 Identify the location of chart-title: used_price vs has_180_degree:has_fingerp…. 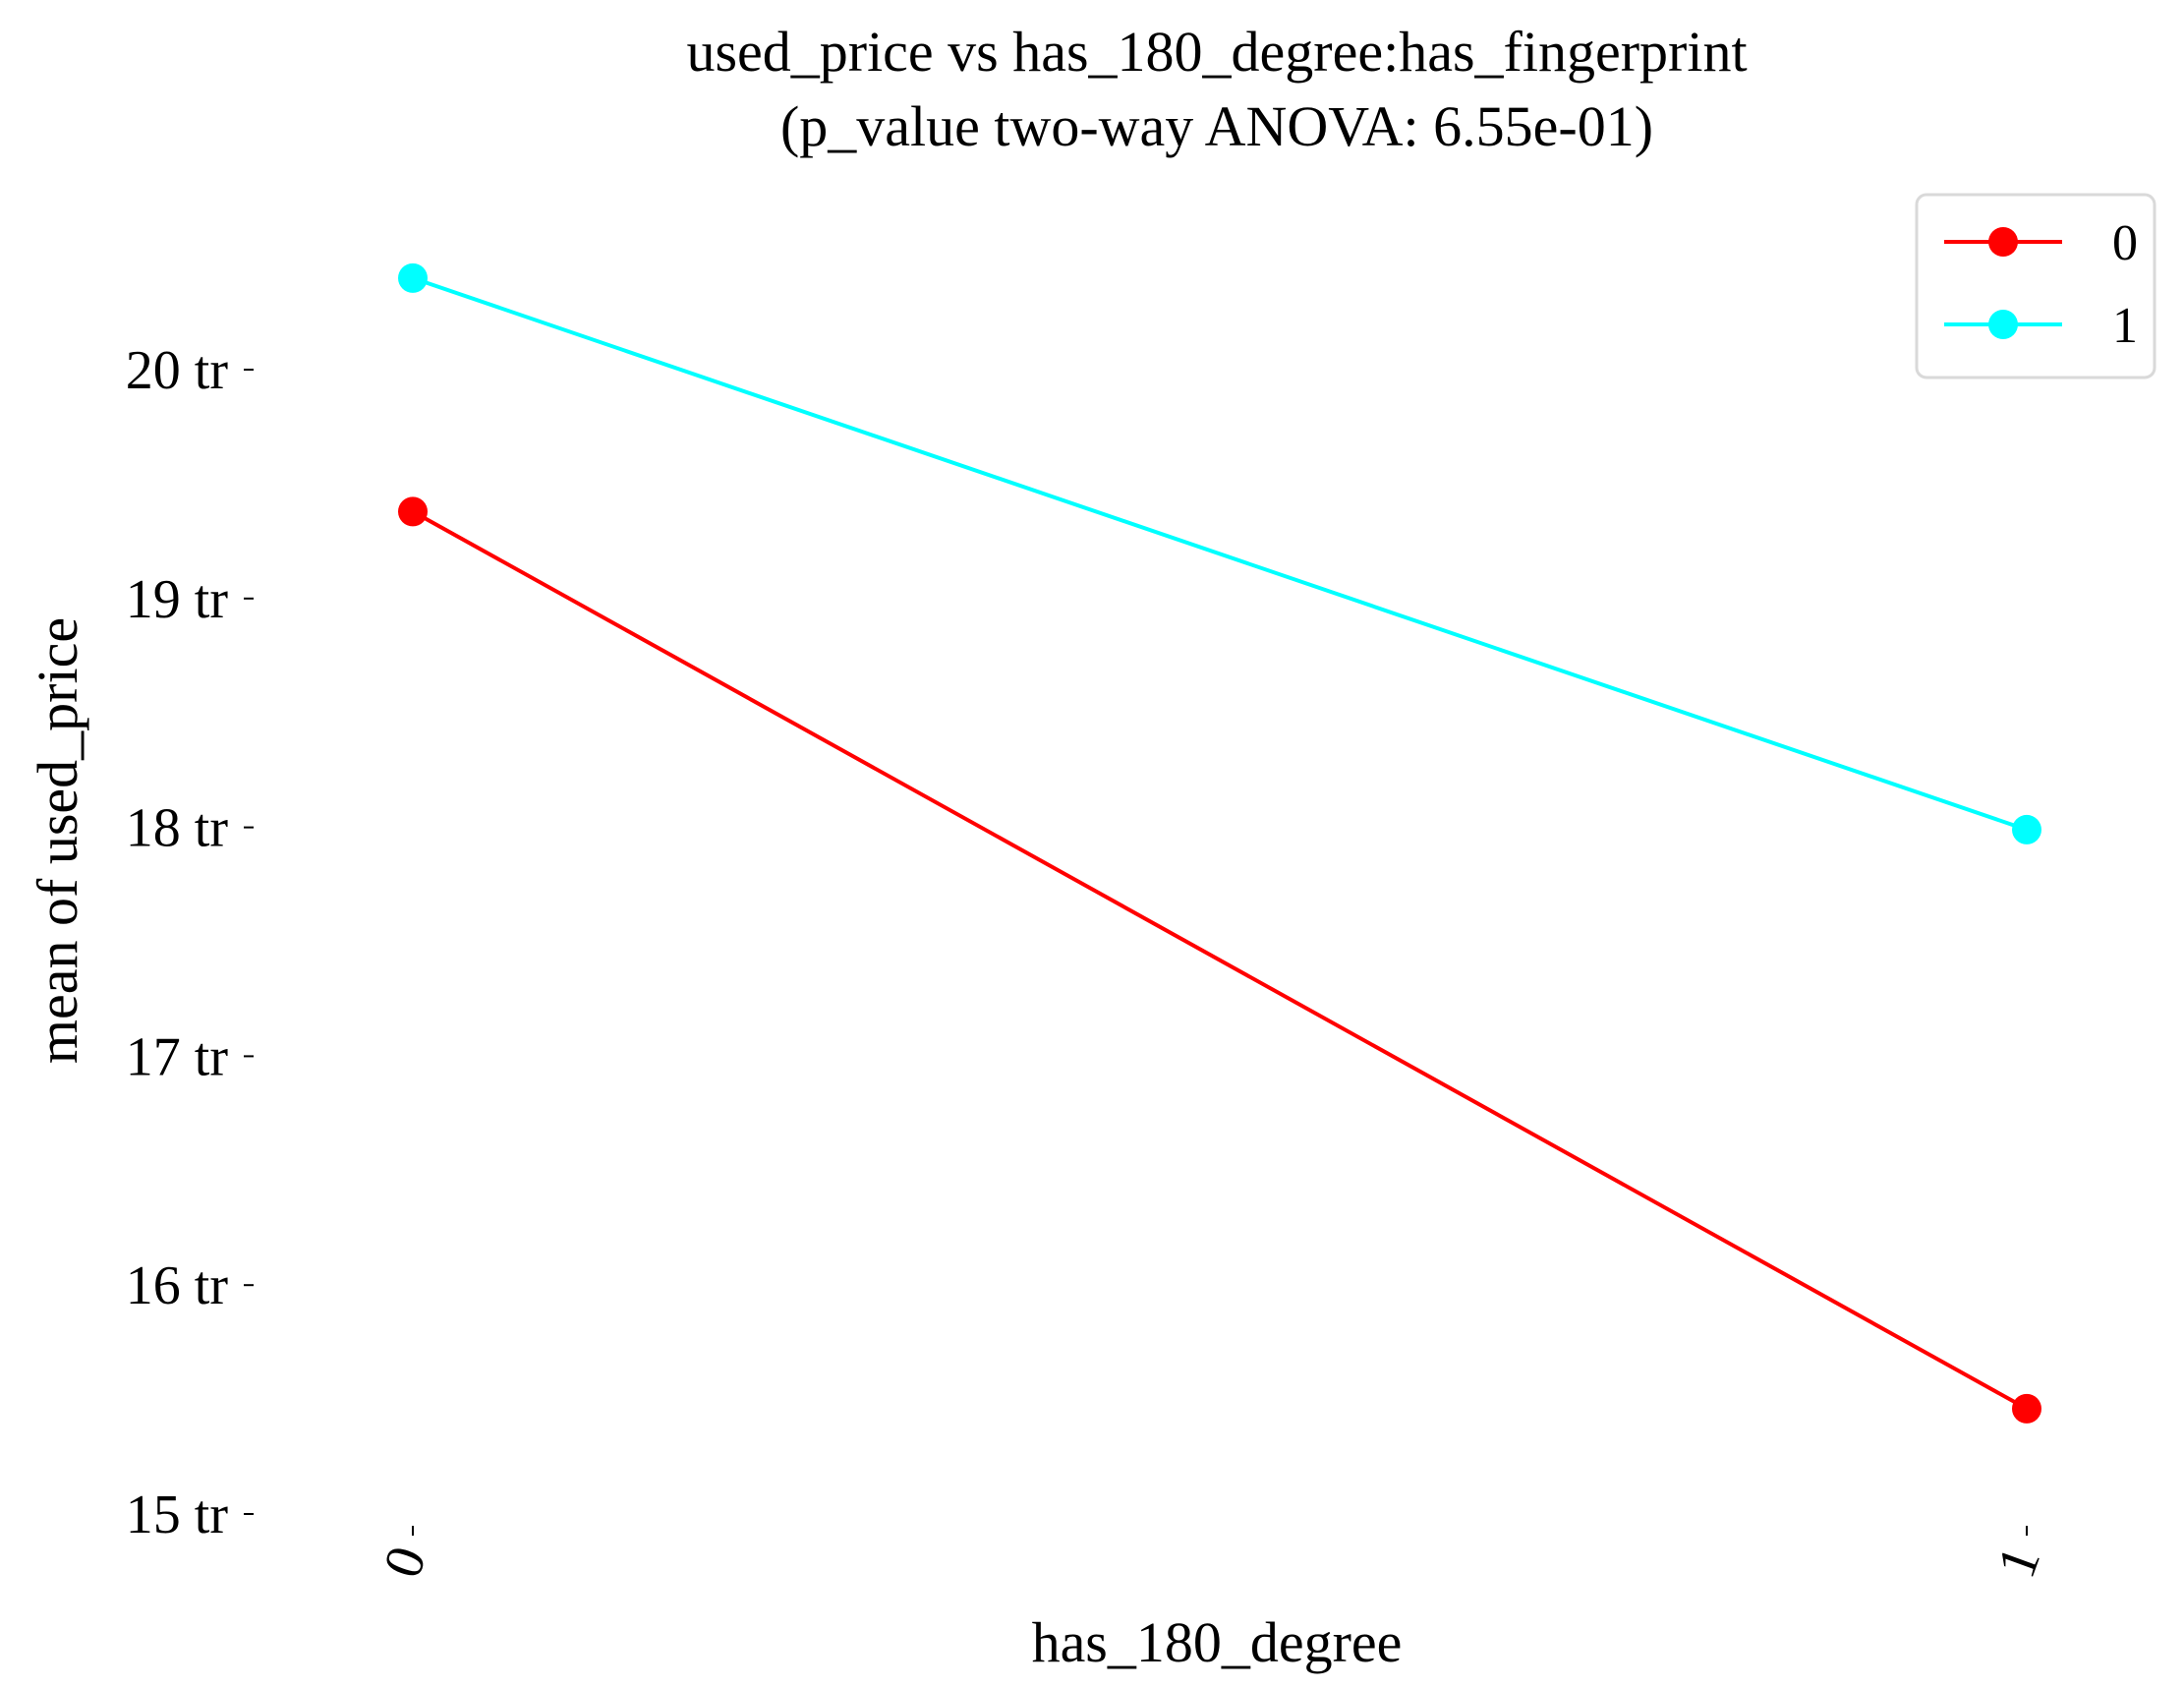
(1216, 52).